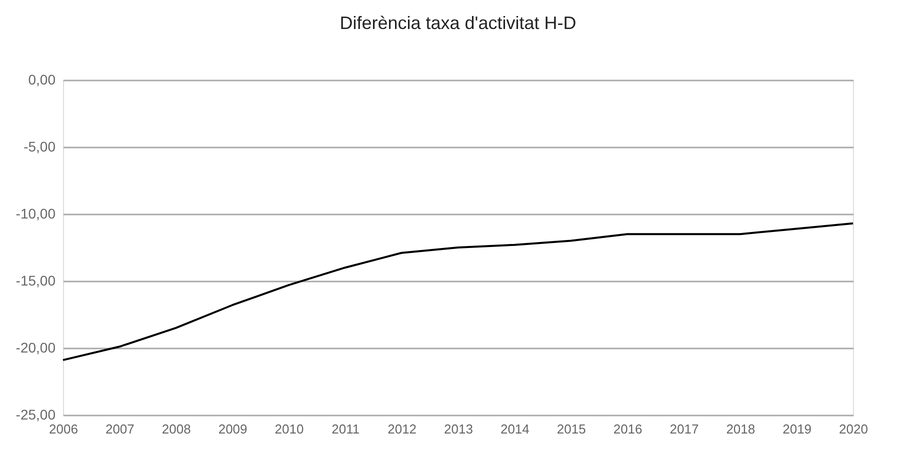  I want to click on x-tick-label: 2007, so click(119, 429).